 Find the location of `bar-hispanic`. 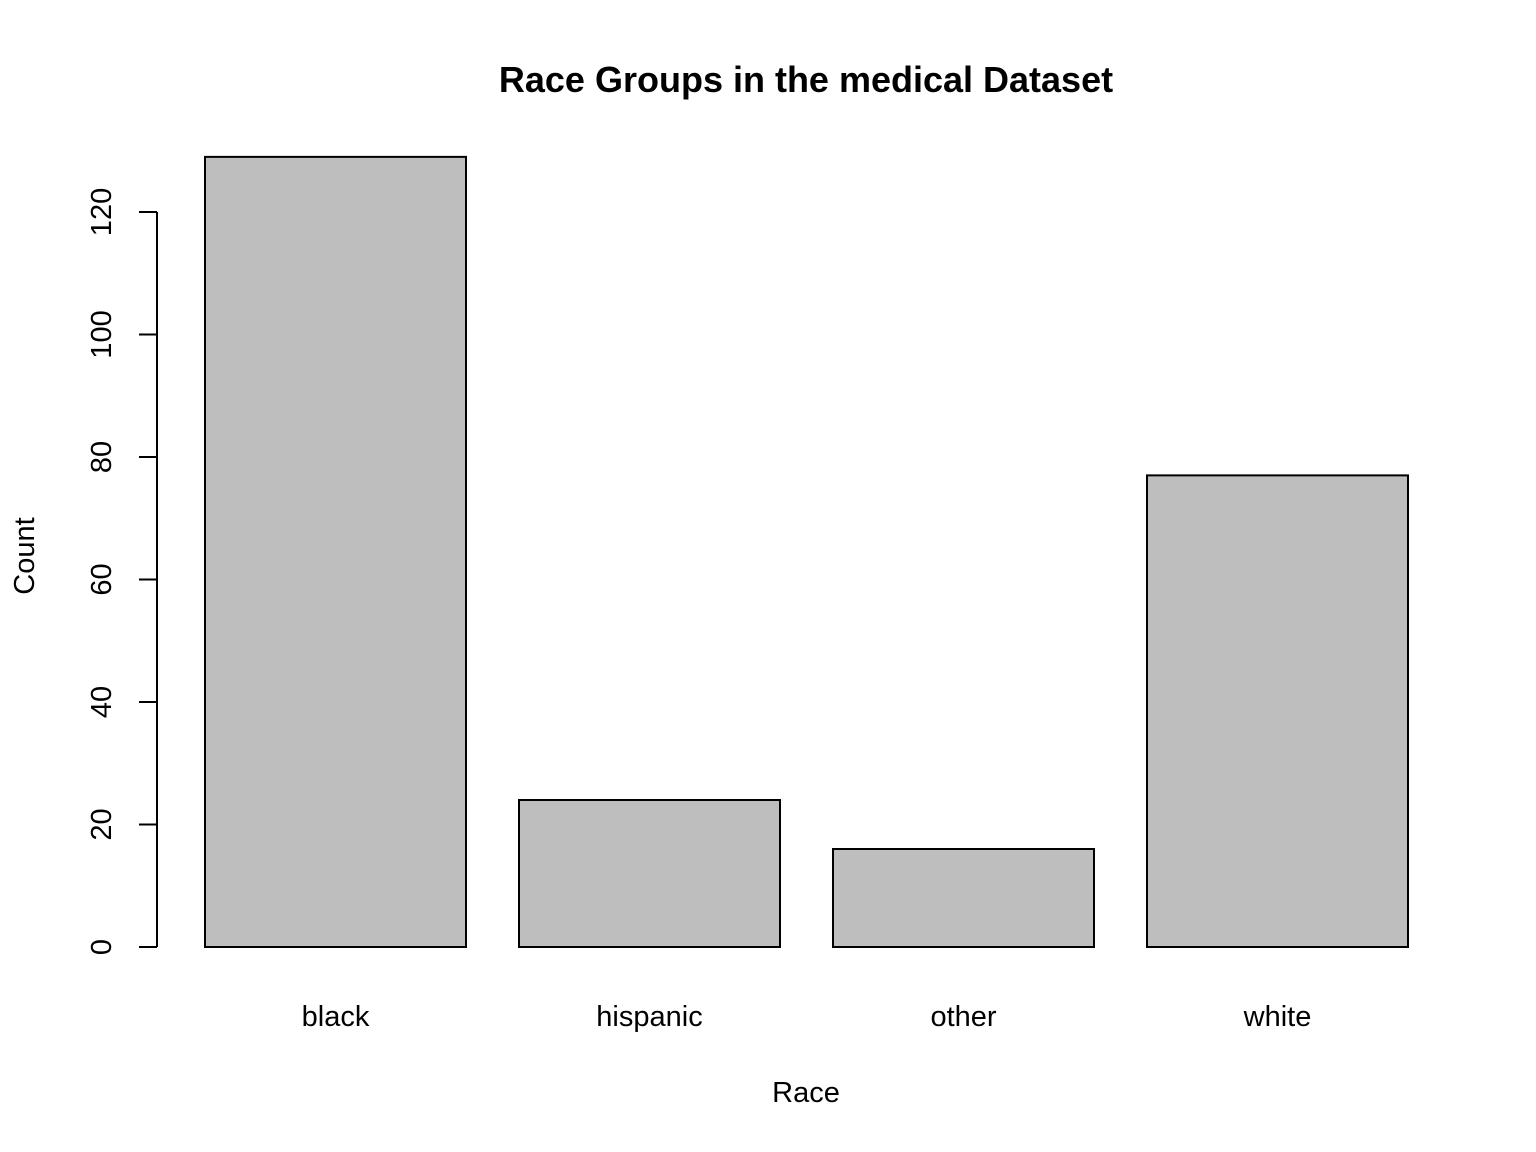

bar-hispanic is located at coordinates (649, 873).